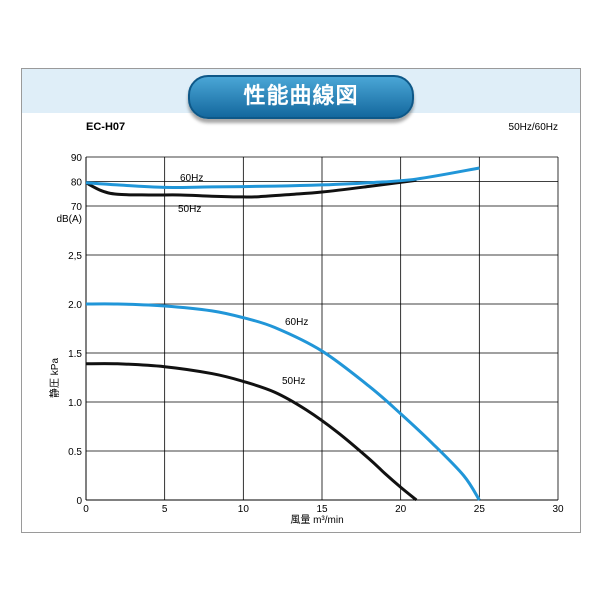 Image resolution: width=600 pixels, height=600 pixels. What do you see at coordinates (54, 378) in the screenshot?
I see `y-axis-label-bottom: 静圧 kPa` at bounding box center [54, 378].